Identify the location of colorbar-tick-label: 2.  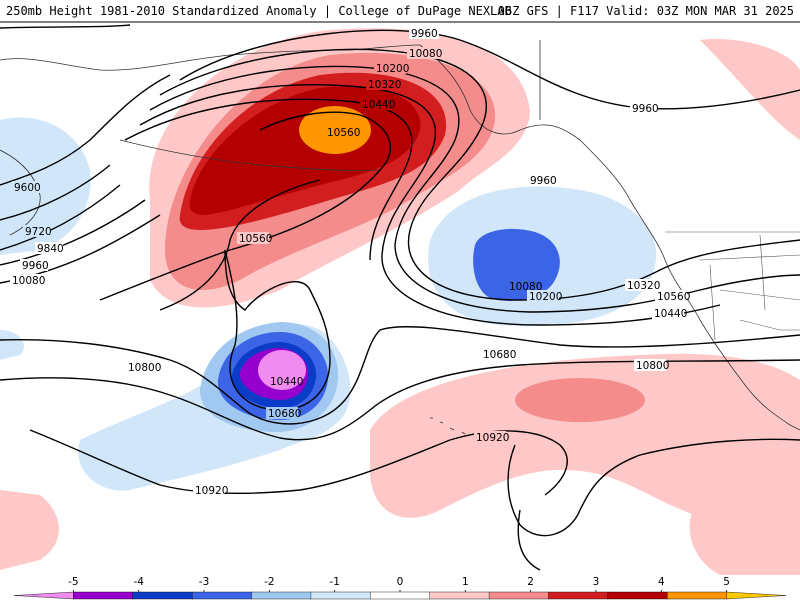
(530, 582).